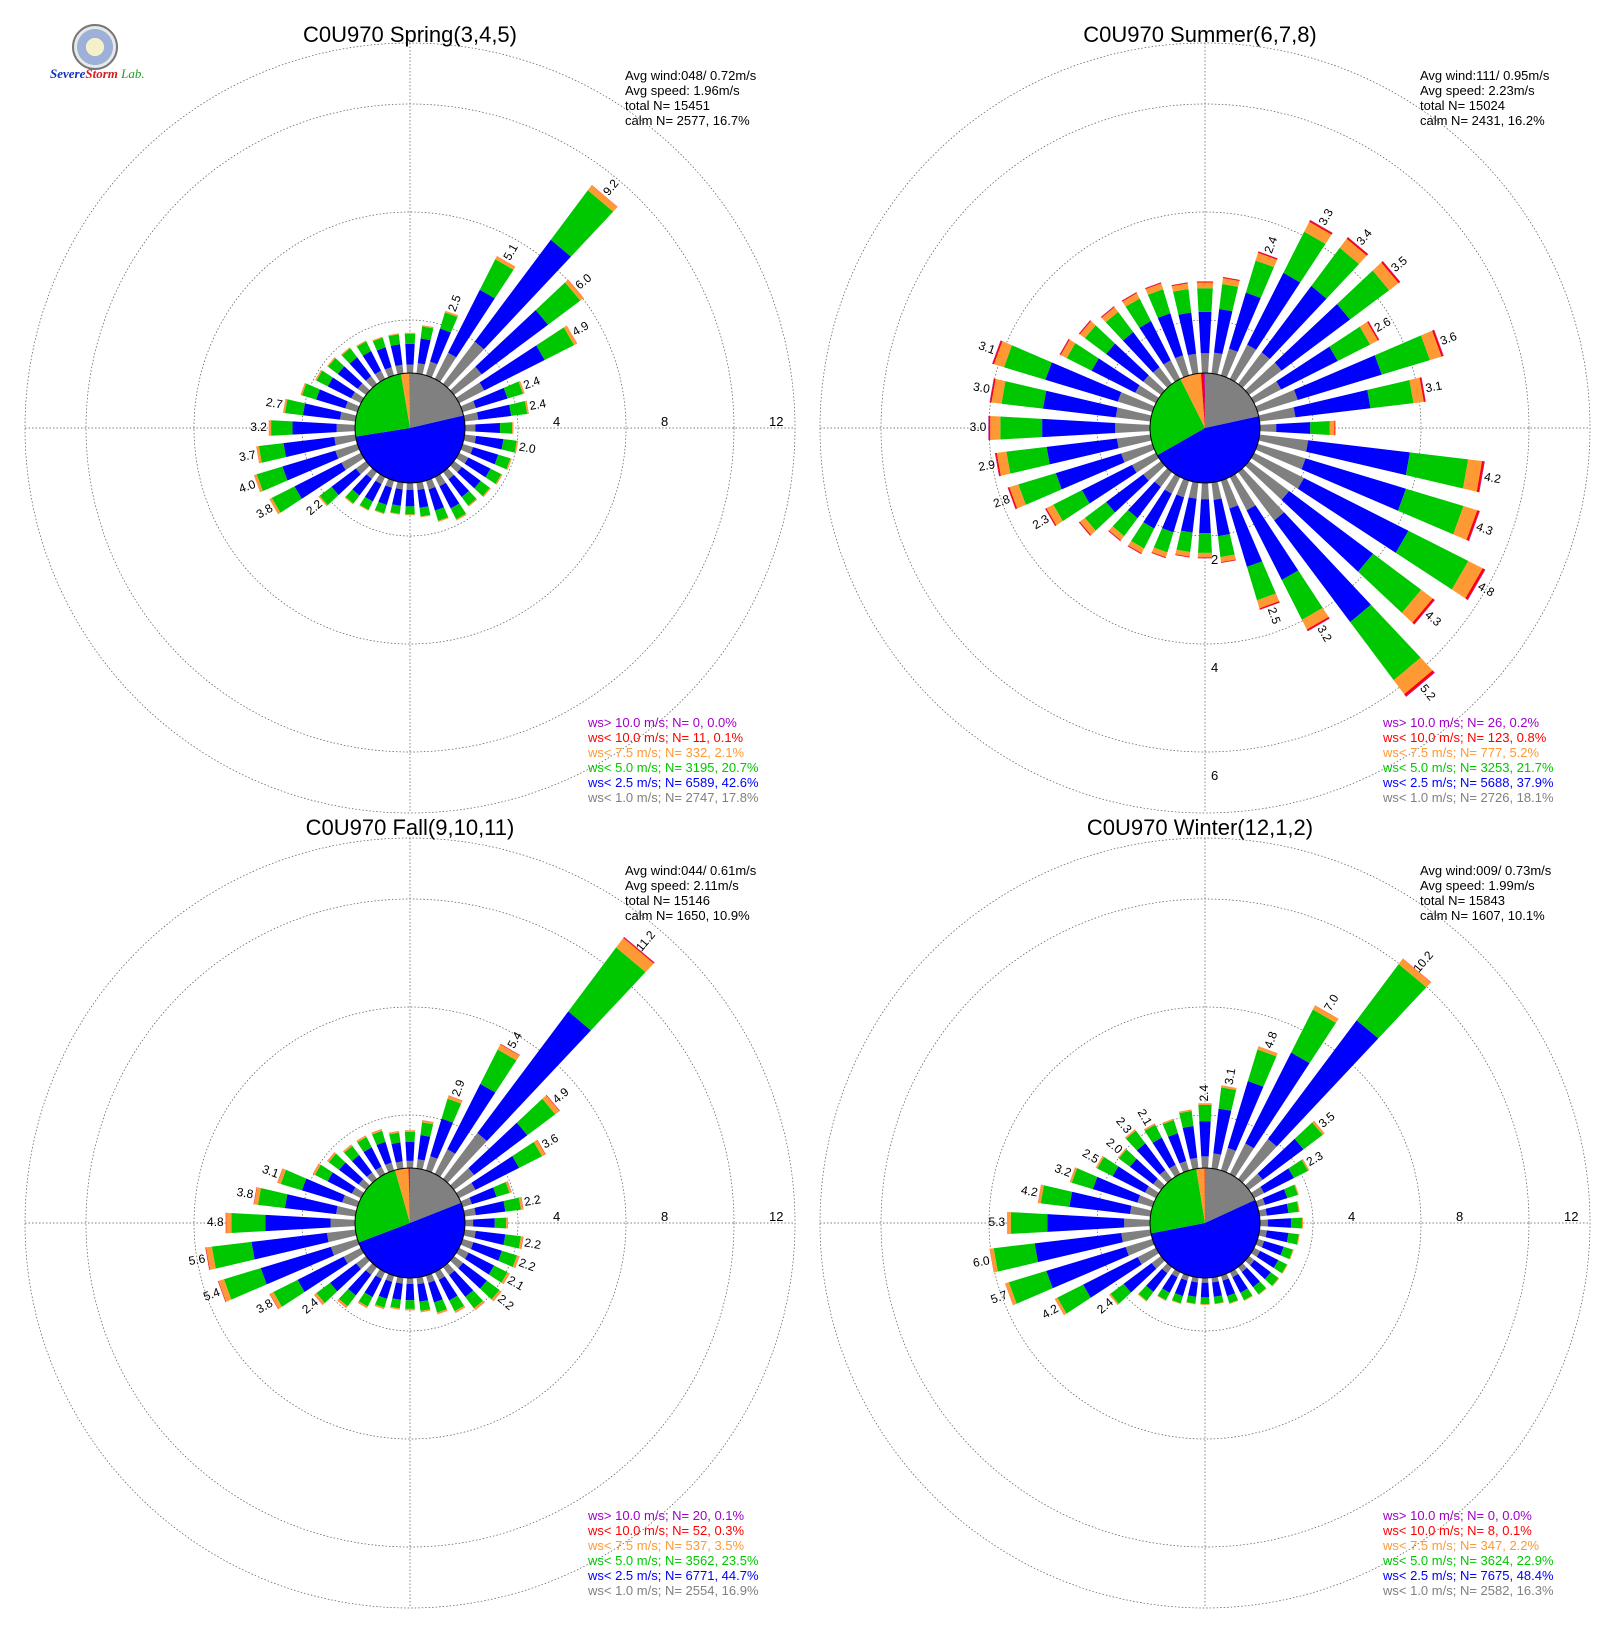 This screenshot has width=1620, height=1645. Describe the element at coordinates (665, 737) in the screenshot. I see `legend-entry: ws< 10.0 m/s; N= 11, 0.1%` at that location.